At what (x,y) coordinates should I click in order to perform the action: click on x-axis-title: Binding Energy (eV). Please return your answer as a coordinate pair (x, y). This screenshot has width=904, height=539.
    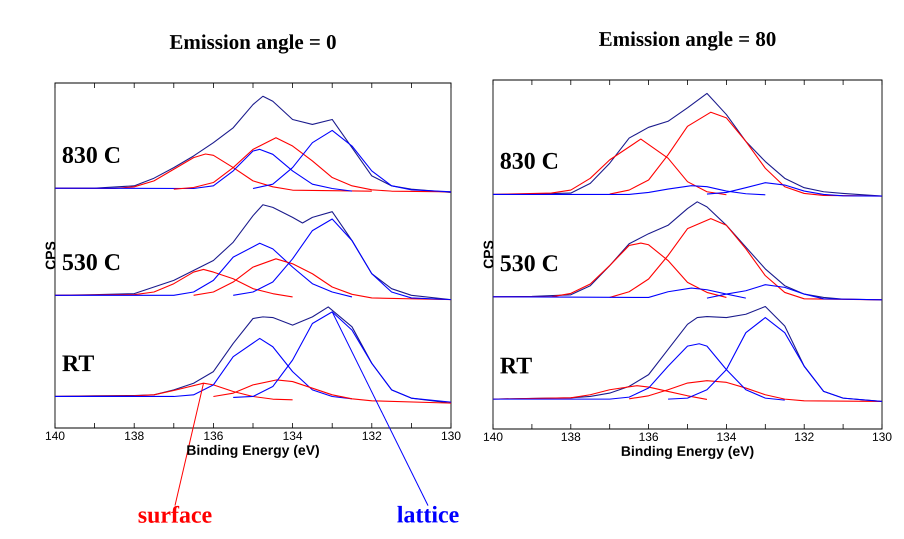
    Looking at the image, I should click on (688, 452).